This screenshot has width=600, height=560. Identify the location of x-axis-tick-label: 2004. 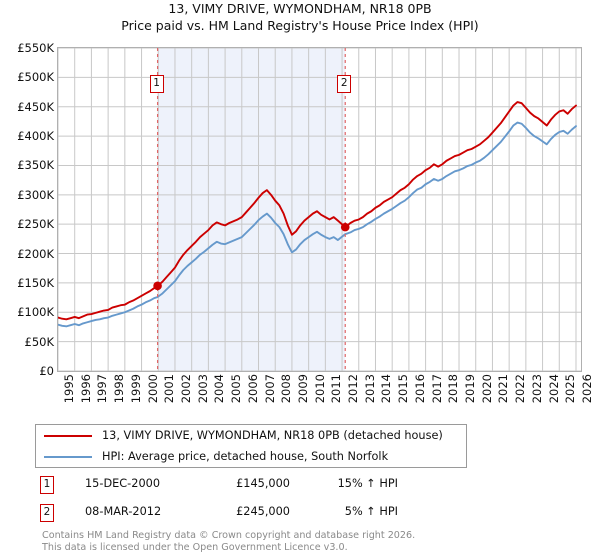
(219, 389).